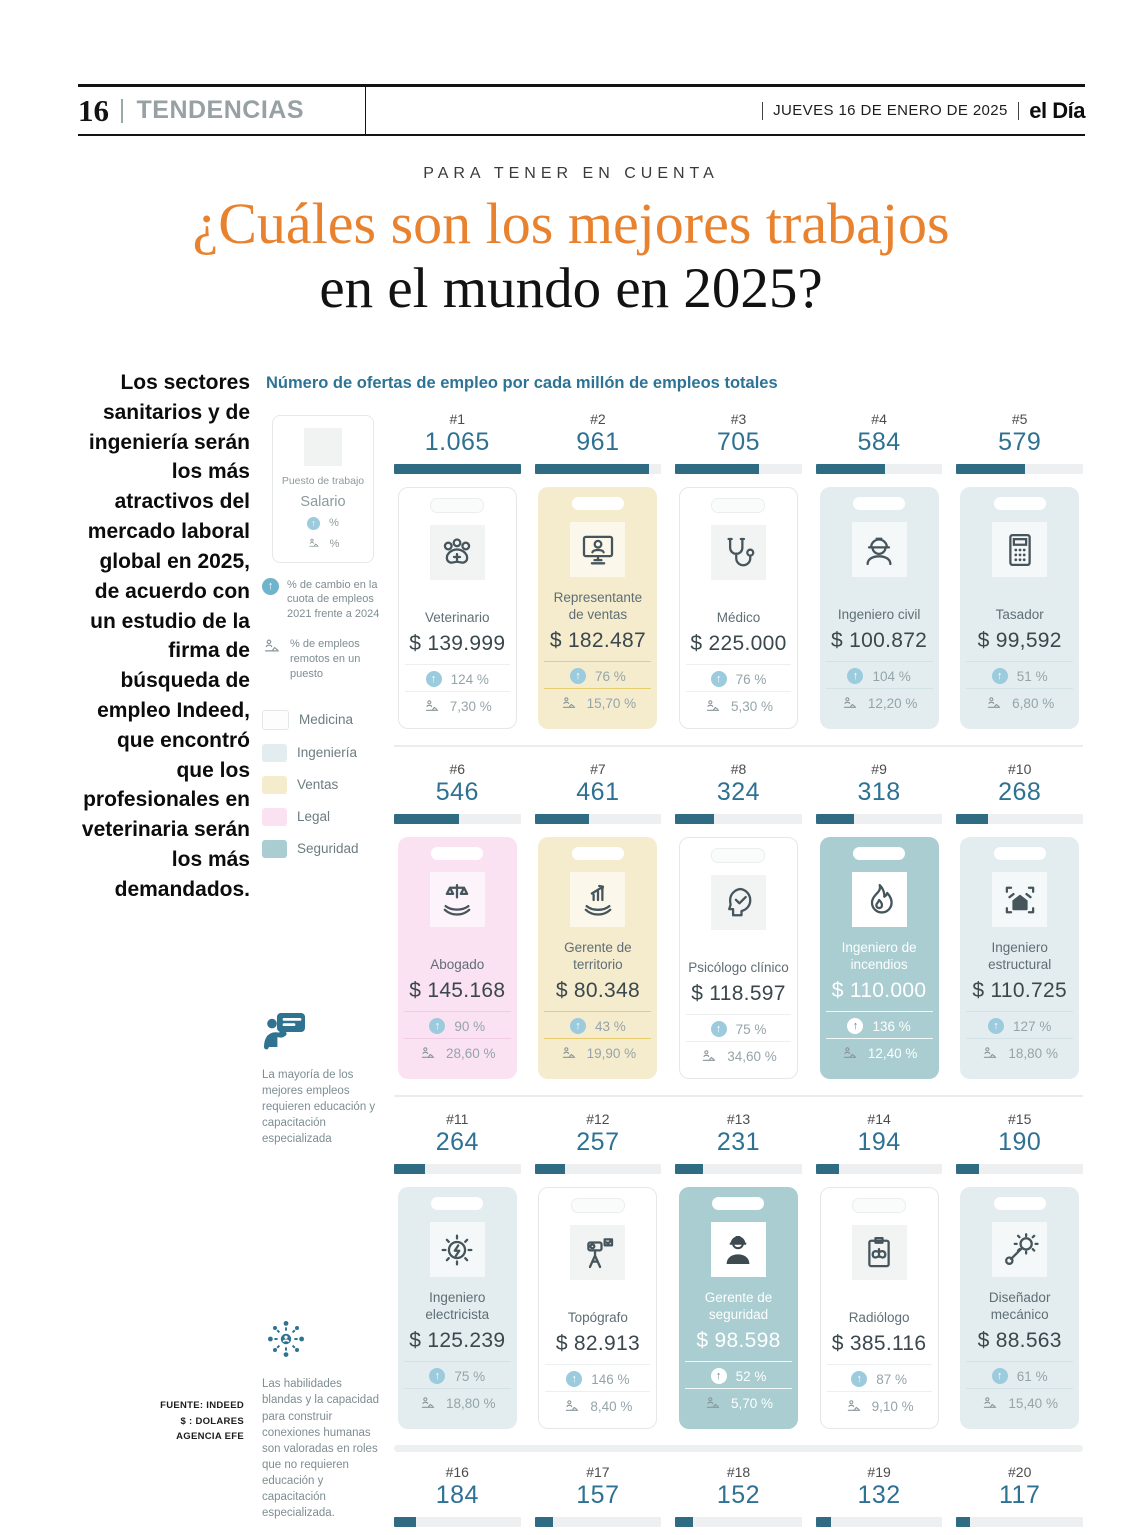 The image size is (1142, 1535). What do you see at coordinates (597, 990) in the screenshot?
I see `job-salary: $ 80.348` at bounding box center [597, 990].